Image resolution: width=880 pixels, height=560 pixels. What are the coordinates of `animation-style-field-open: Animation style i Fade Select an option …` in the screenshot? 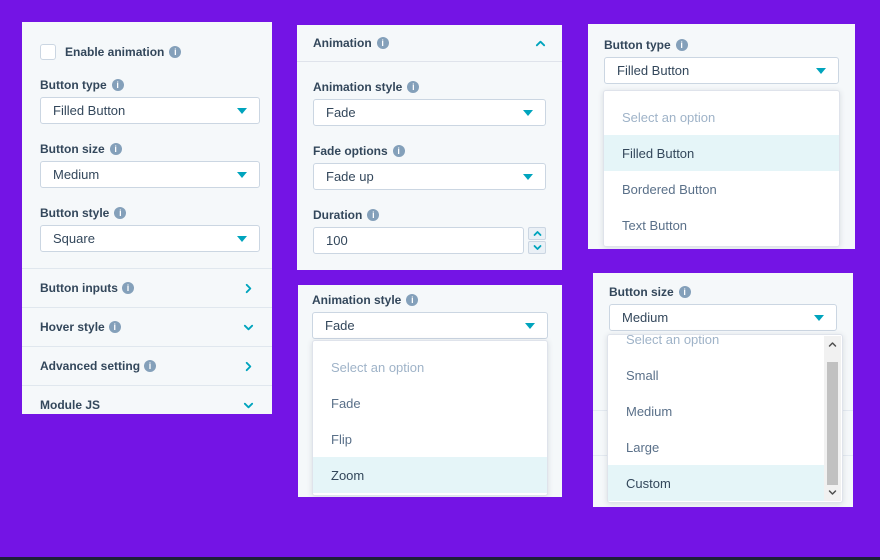 It's located at (430, 390).